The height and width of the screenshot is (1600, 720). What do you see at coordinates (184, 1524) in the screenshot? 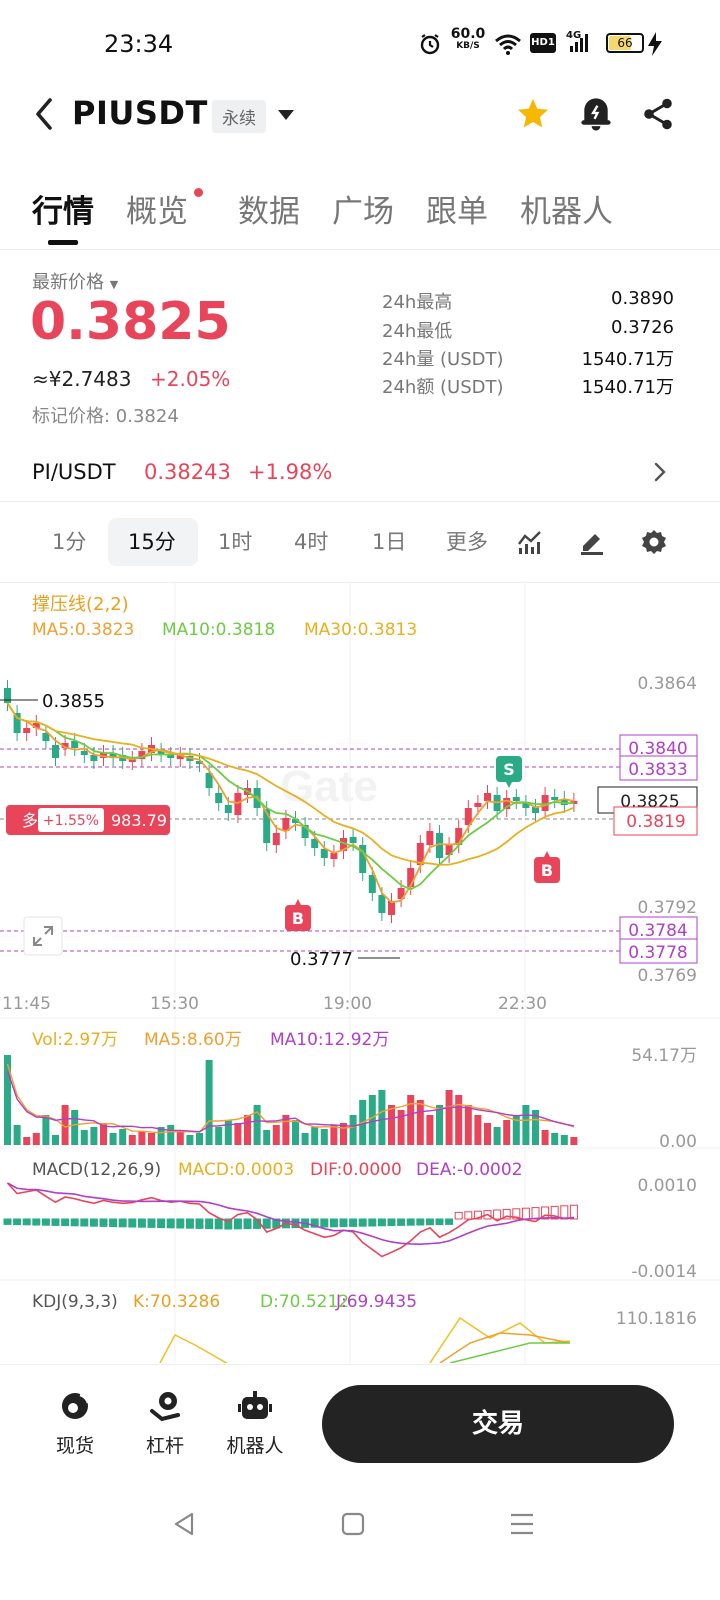
I see `nav-back-icon` at bounding box center [184, 1524].